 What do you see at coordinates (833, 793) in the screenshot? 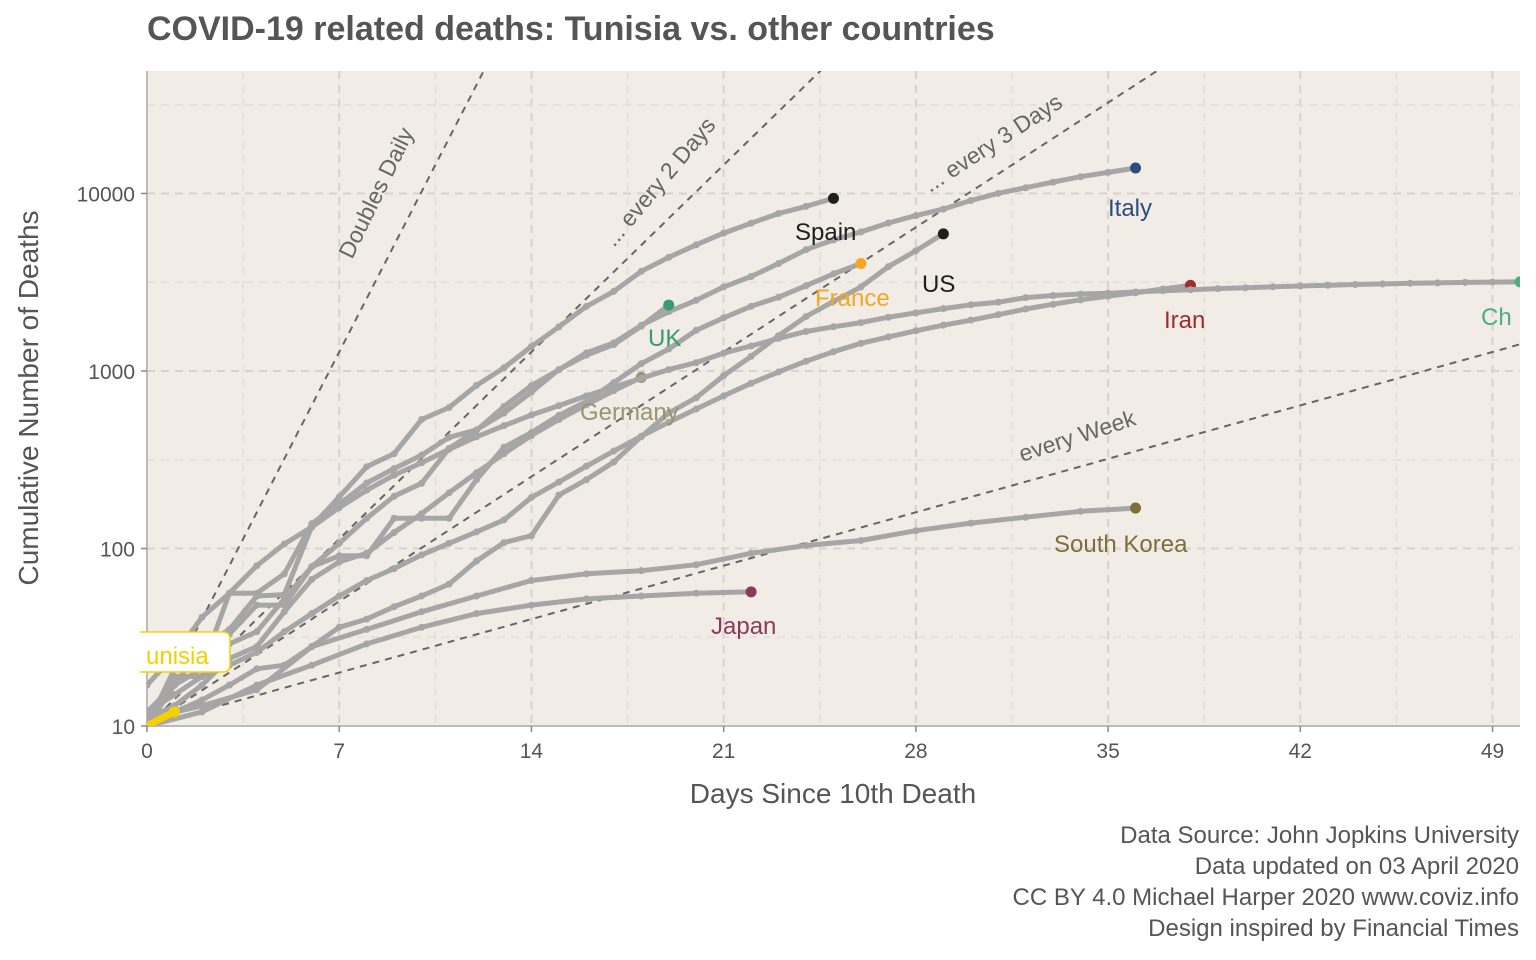
I see `x-axis-label: Days Since 10th Death` at bounding box center [833, 793].